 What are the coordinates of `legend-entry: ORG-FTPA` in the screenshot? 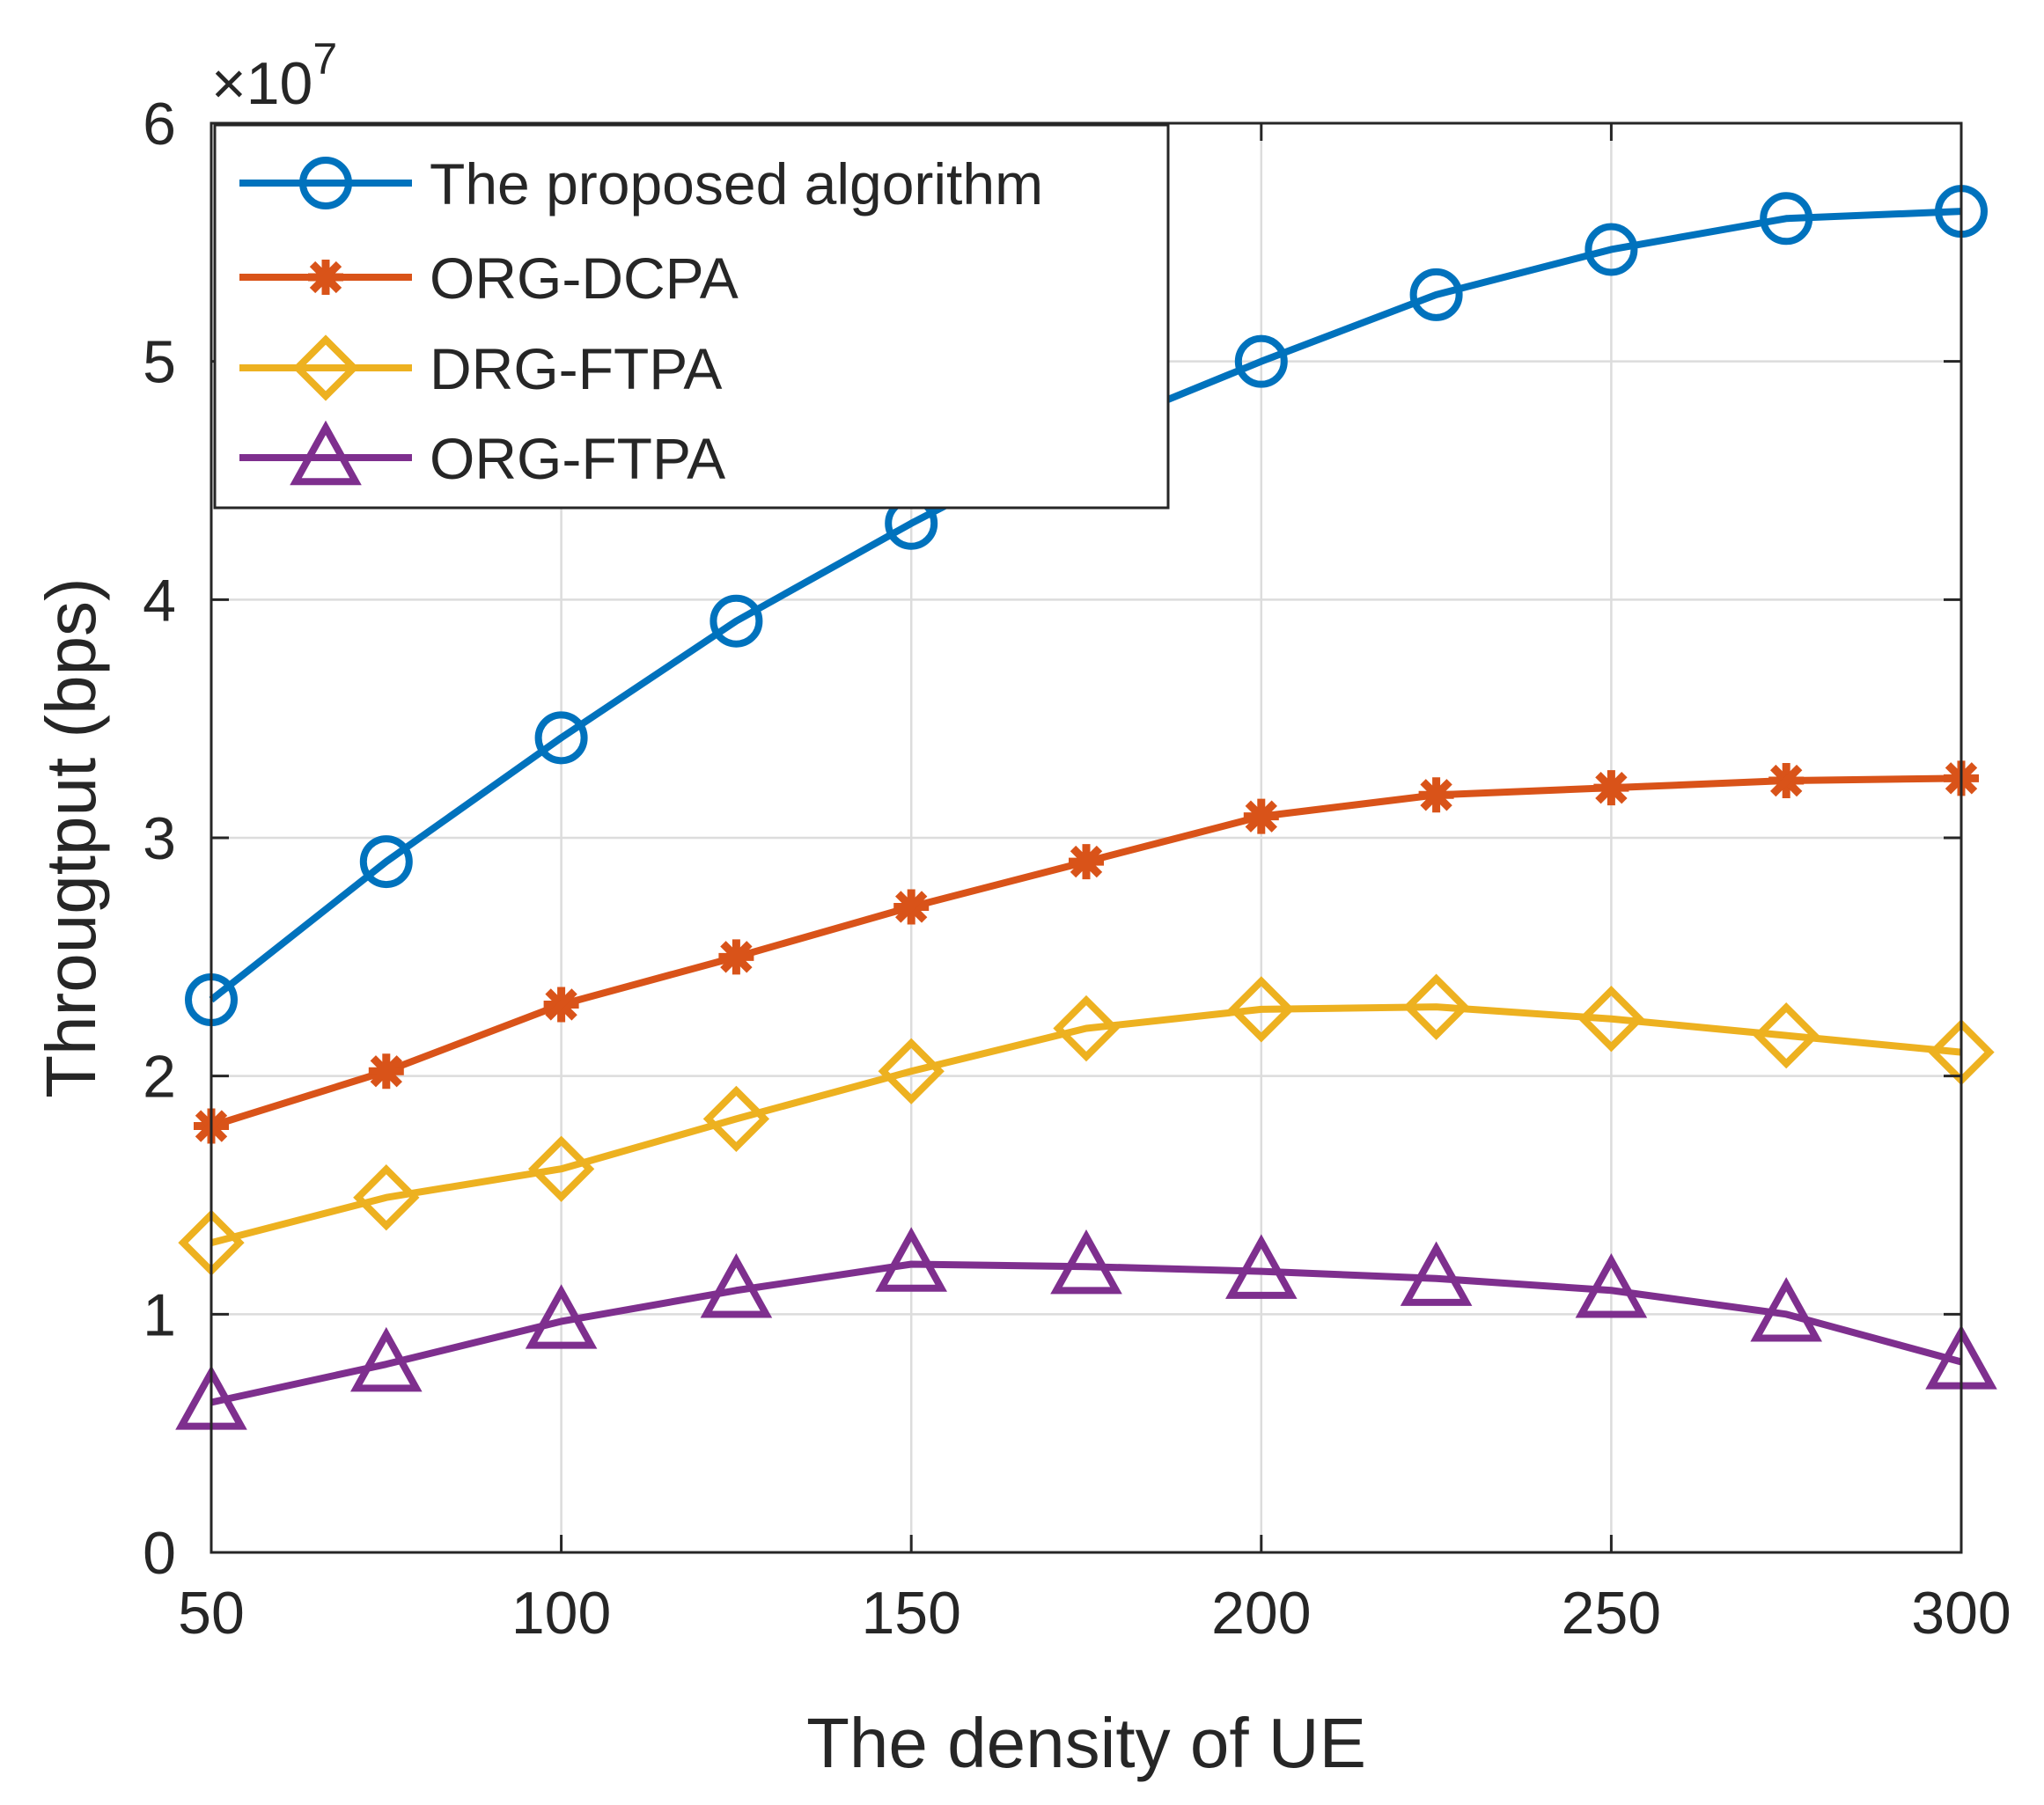 It's located at (482, 455).